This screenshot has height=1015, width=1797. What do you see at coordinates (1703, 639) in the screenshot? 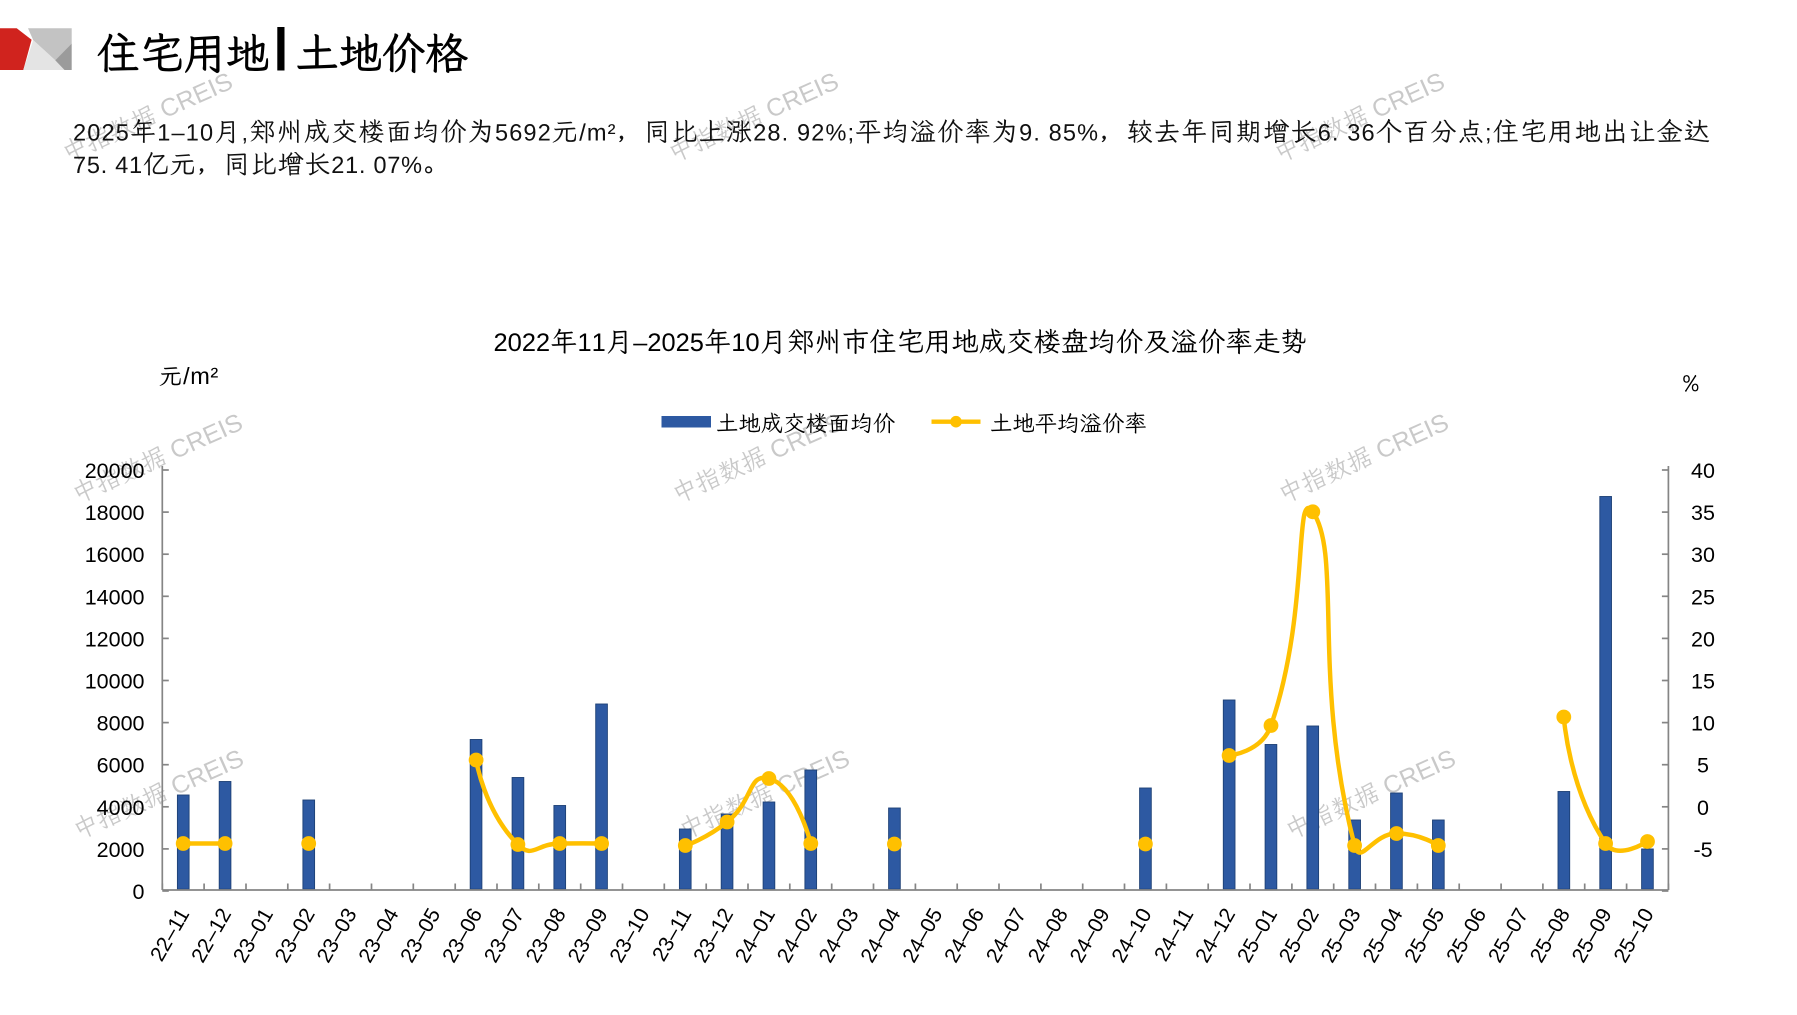
I see `svg-text: 20` at bounding box center [1703, 639].